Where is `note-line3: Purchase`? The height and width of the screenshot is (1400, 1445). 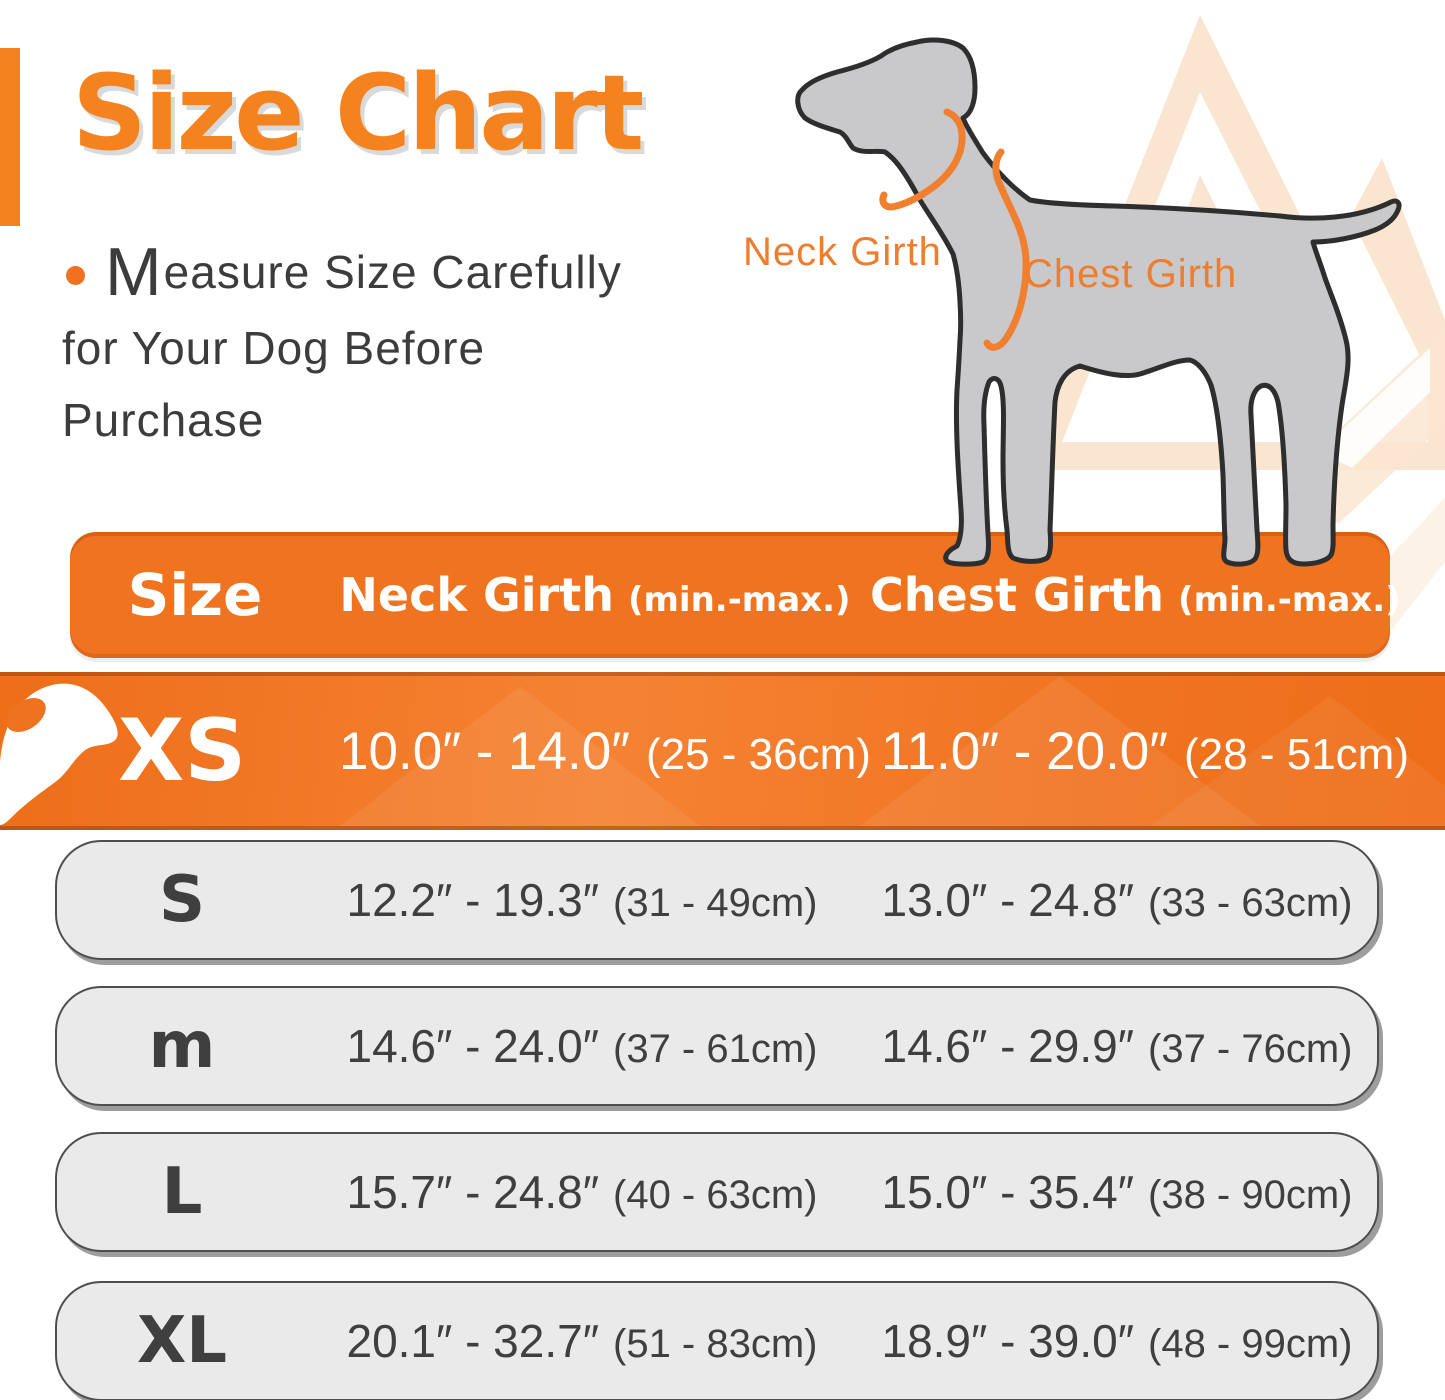 note-line3: Purchase is located at coordinates (163, 420).